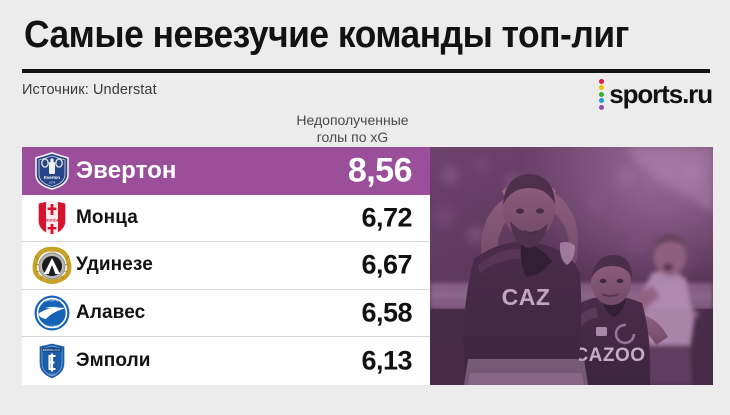 Image resolution: width=730 pixels, height=415 pixels. I want to click on table-row: MONZA Монца 6,72, so click(226, 218).